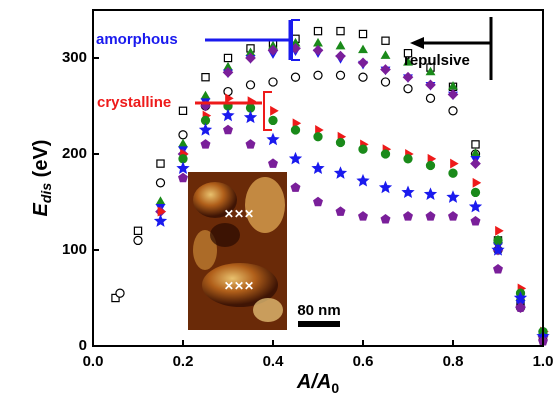 Image resolution: width=554 pixels, height=405 pixels. What do you see at coordinates (41, 178) in the screenshot?
I see `y-axis-label: Edis (eV)` at bounding box center [41, 178].